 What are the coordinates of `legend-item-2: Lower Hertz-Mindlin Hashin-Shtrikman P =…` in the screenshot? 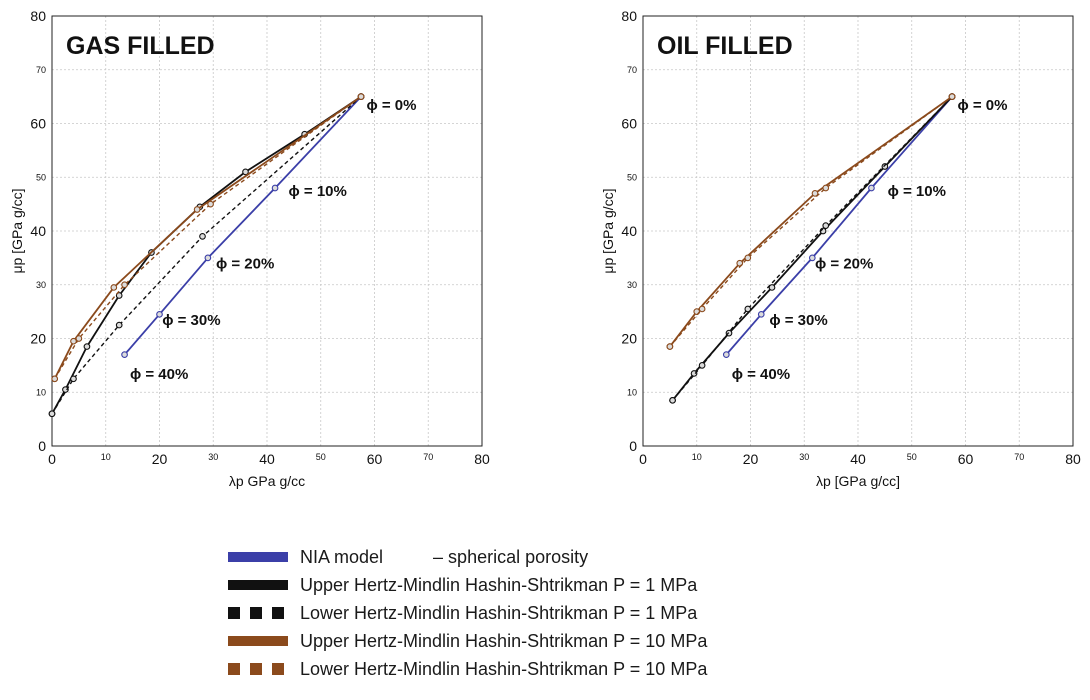 It's located at (463, 613).